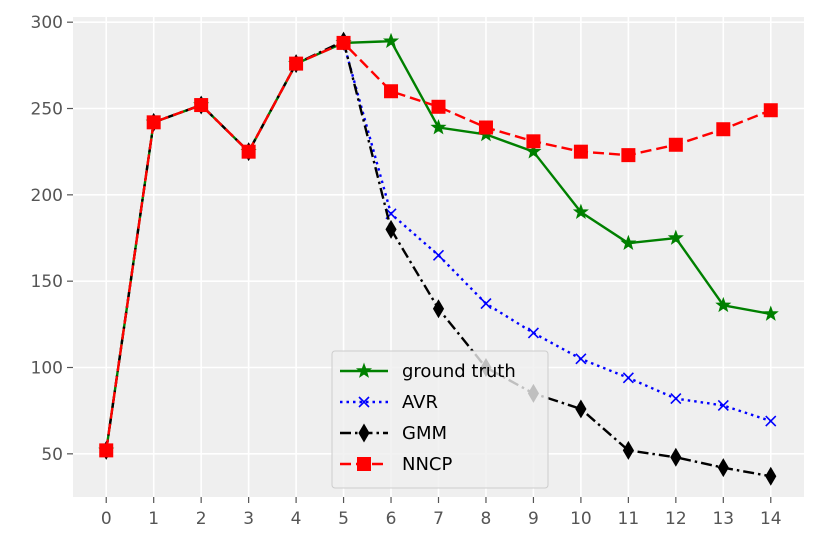  I want to click on x-tick-label: 10, so click(581, 519).